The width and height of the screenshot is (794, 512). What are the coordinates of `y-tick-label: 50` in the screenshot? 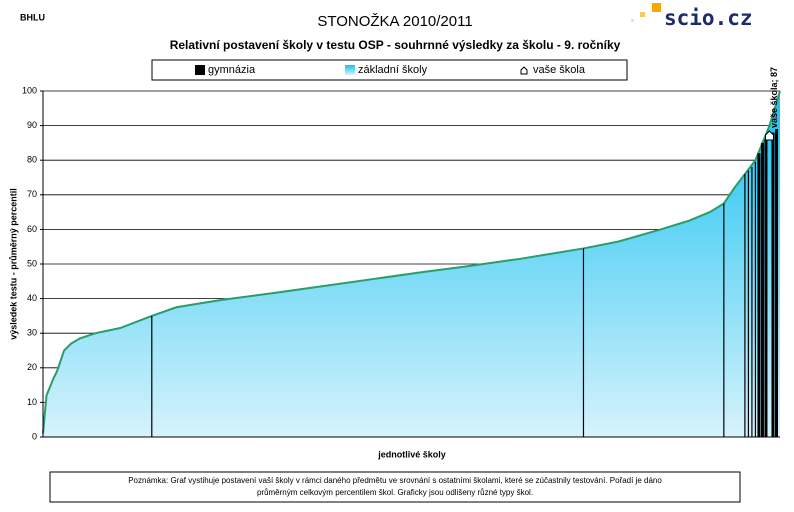 It's located at (32, 263).